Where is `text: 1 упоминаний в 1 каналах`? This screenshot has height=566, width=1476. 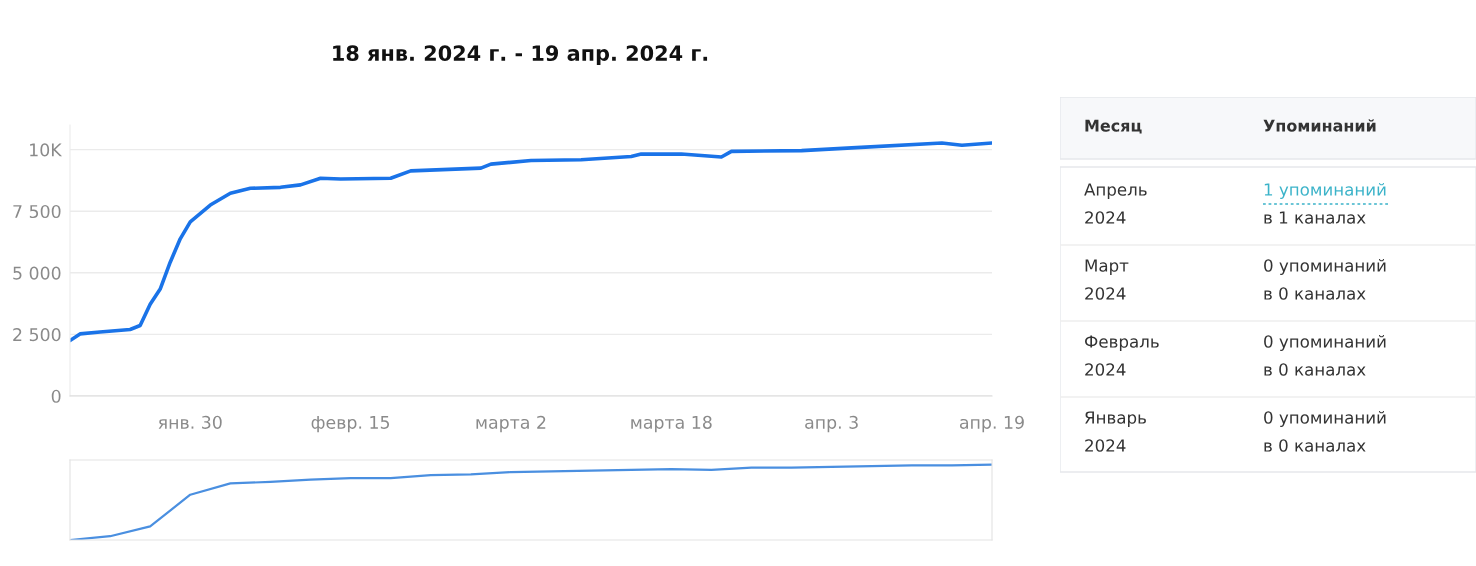 text: 1 упоминаний в 1 каналах is located at coordinates (1325, 203).